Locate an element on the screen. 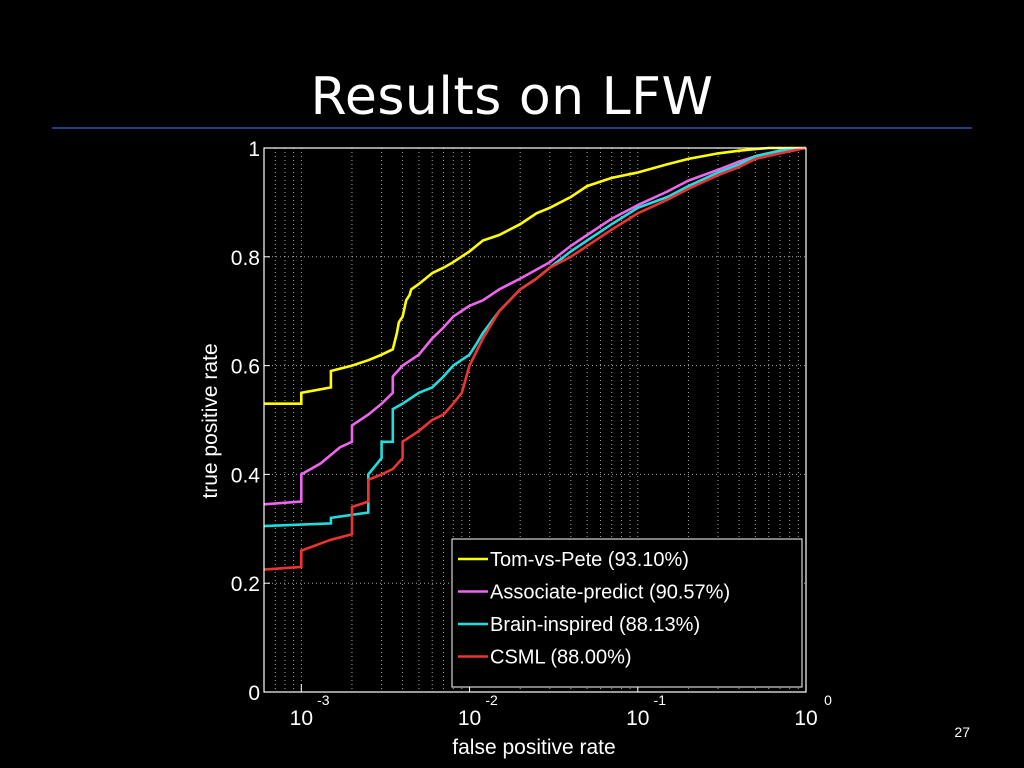  x-tick-exponent: -1 is located at coordinates (660, 700).